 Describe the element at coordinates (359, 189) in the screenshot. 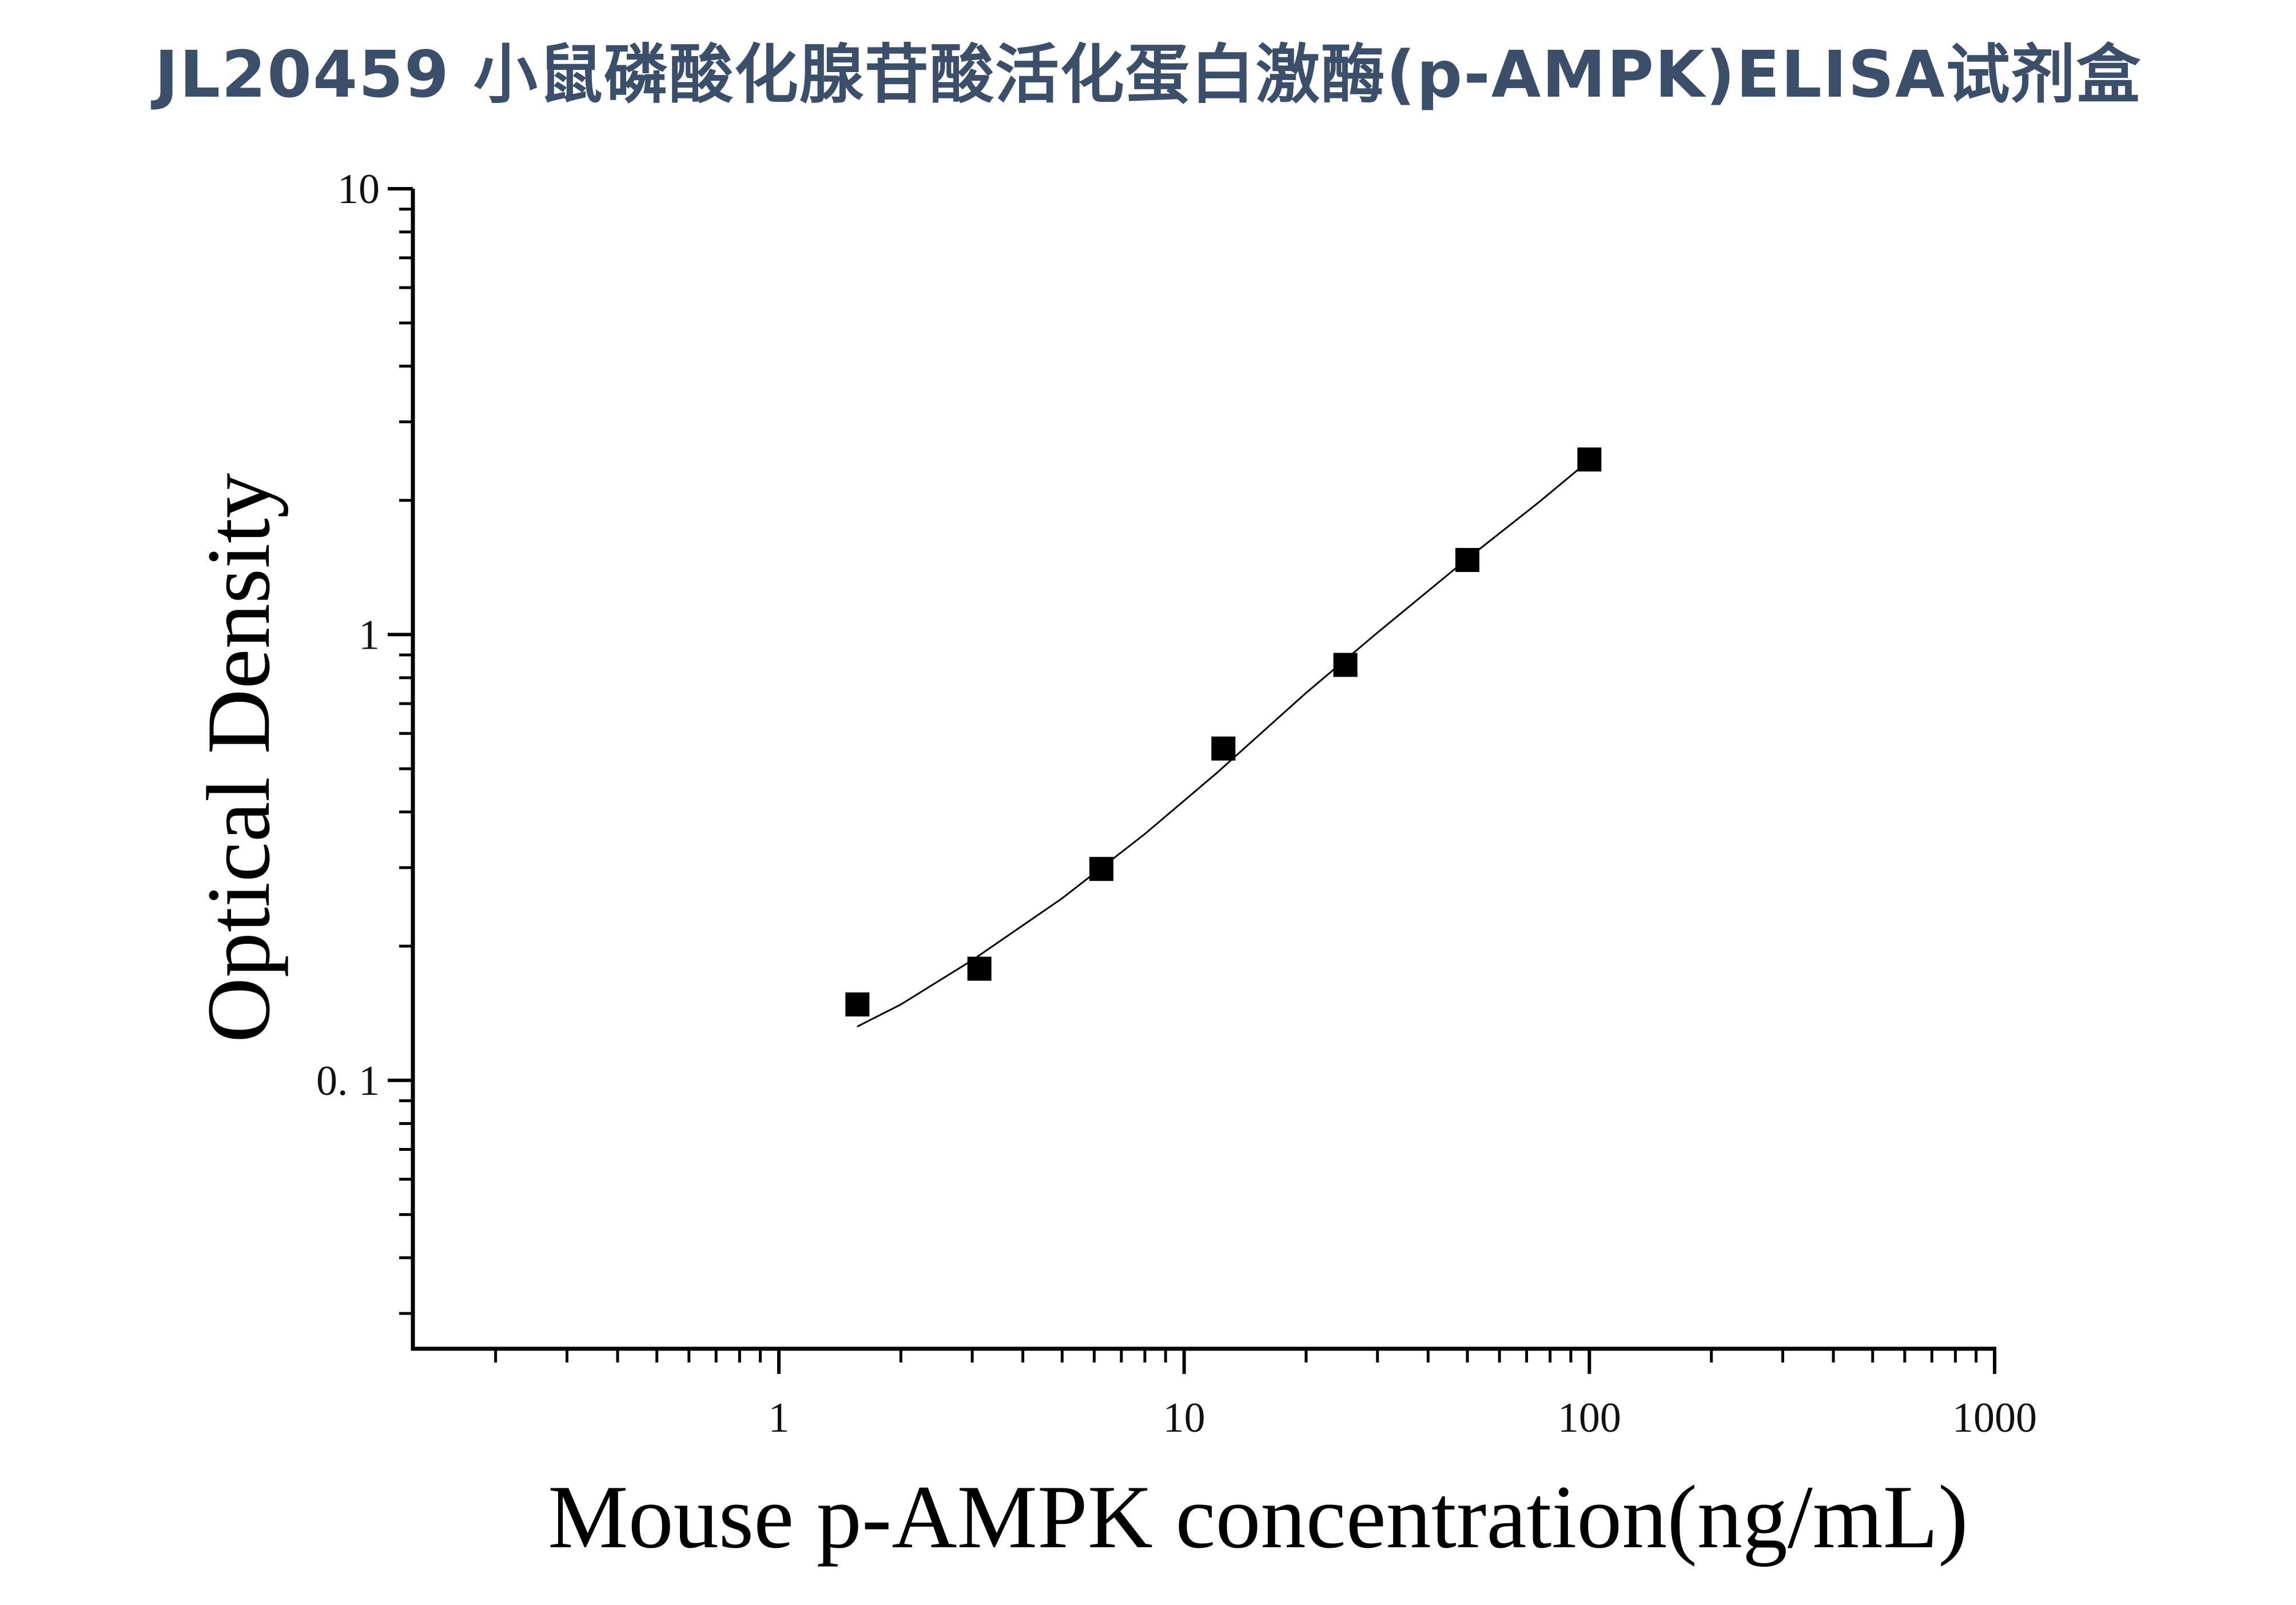

I see `y-tick-label: 10` at that location.